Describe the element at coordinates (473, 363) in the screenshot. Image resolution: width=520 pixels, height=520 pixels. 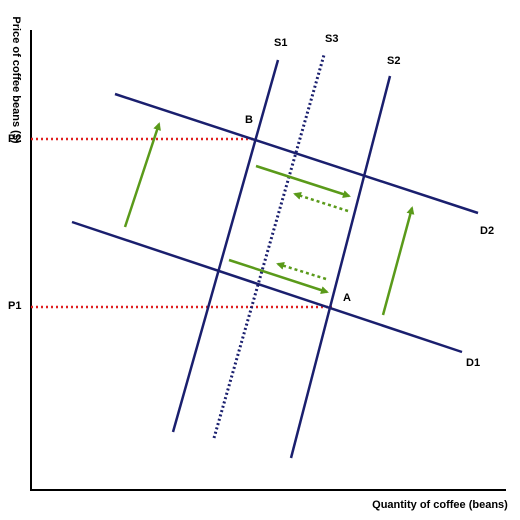
I see `curve-label: D1` at that location.